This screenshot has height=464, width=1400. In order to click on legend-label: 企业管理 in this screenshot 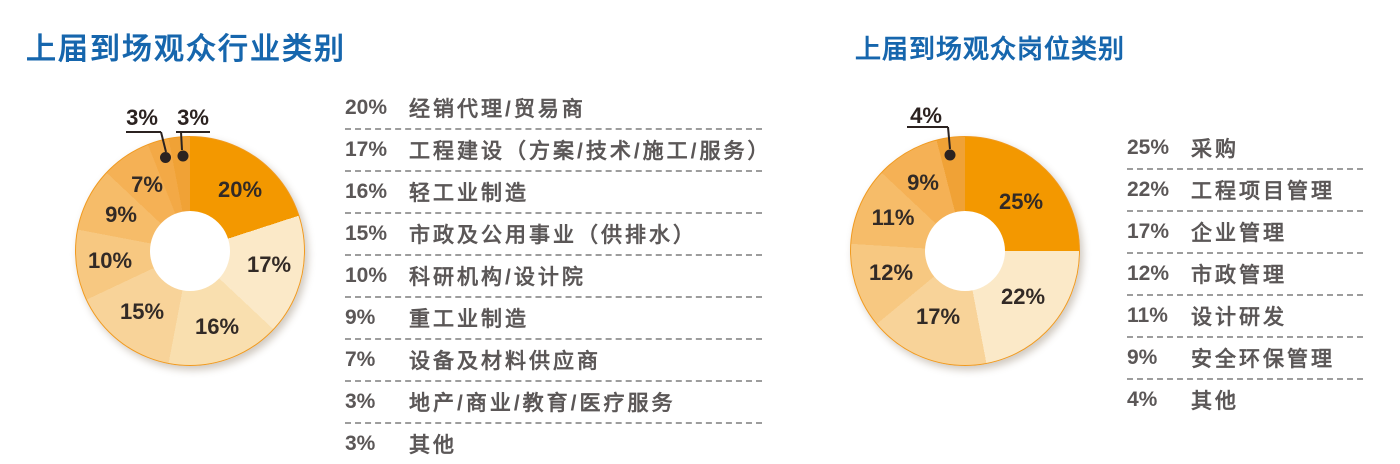, I will do `click(1239, 233)`.